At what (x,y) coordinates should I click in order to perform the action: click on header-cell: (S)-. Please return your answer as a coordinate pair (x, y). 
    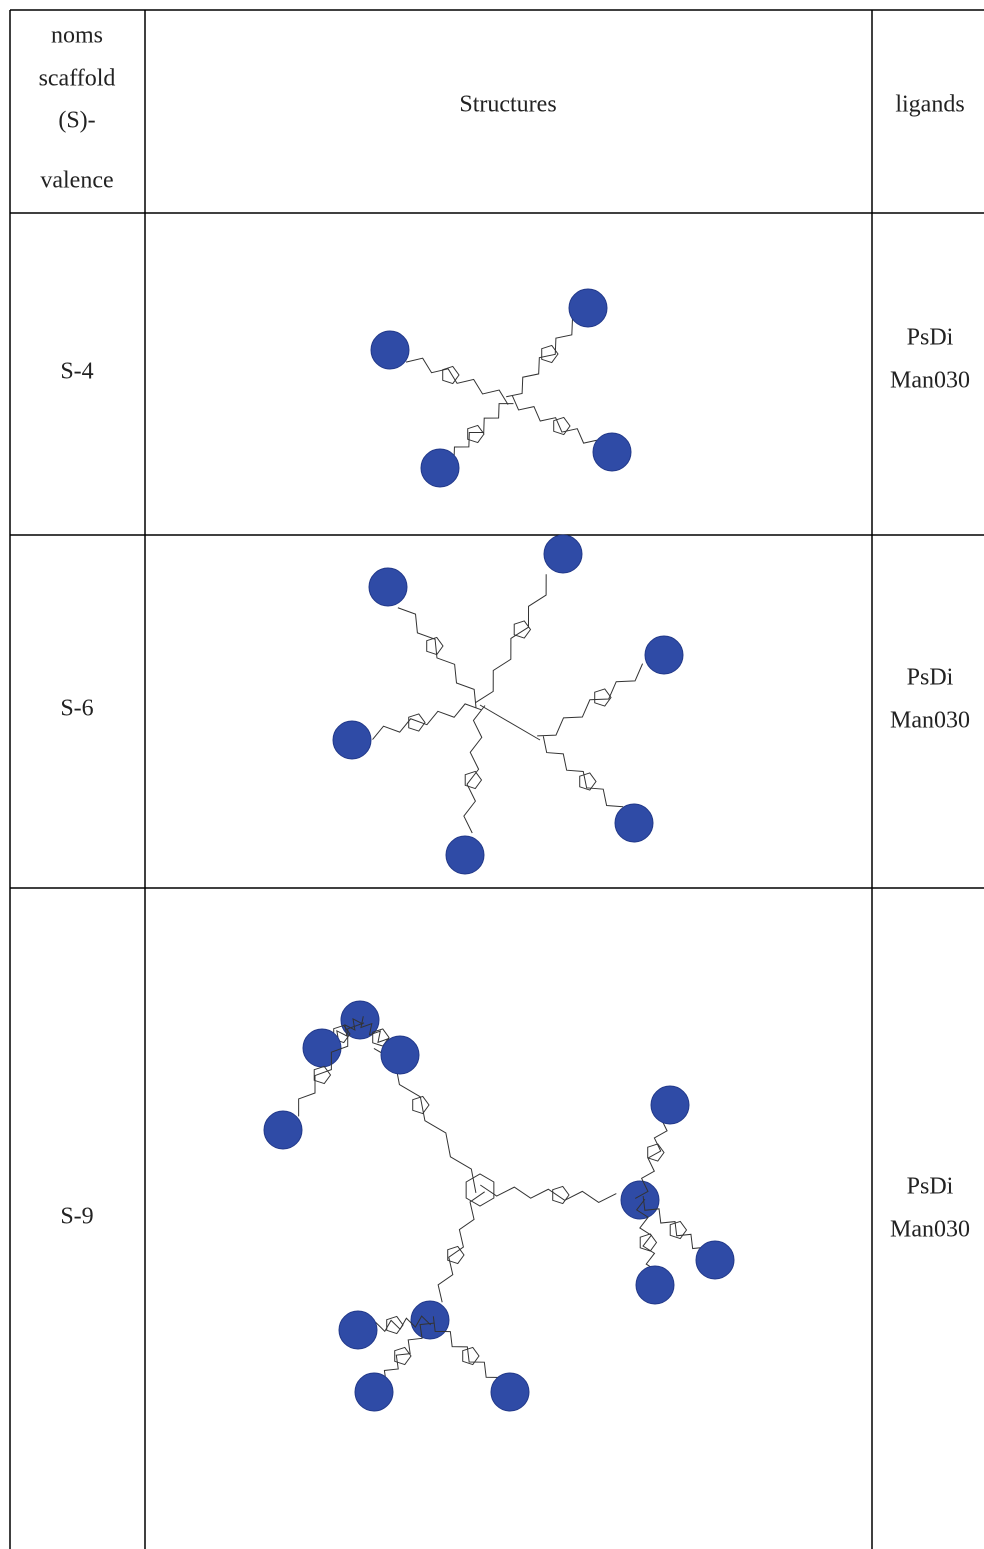
    Looking at the image, I should click on (76, 121).